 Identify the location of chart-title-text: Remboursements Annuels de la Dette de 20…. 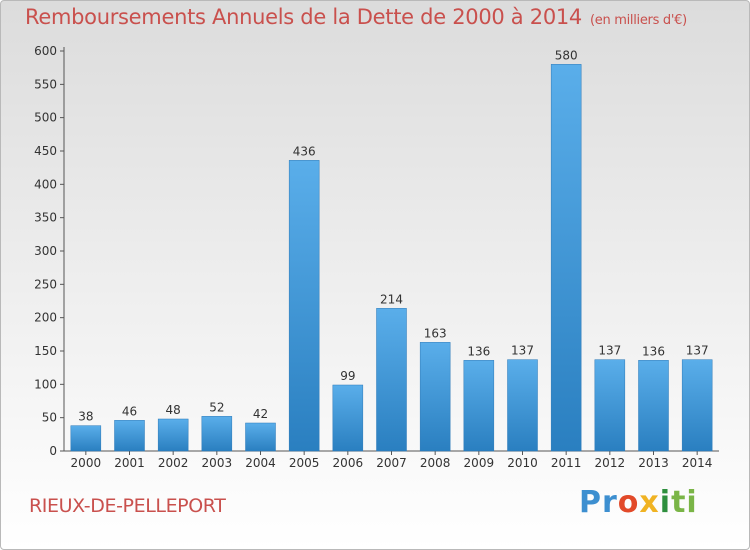
(303, 17).